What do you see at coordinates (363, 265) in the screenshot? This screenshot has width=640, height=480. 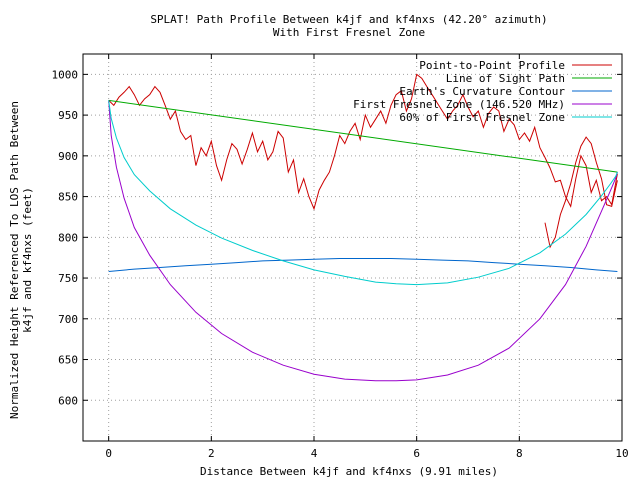 I see `series-earth-s-curvature-contour` at bounding box center [363, 265].